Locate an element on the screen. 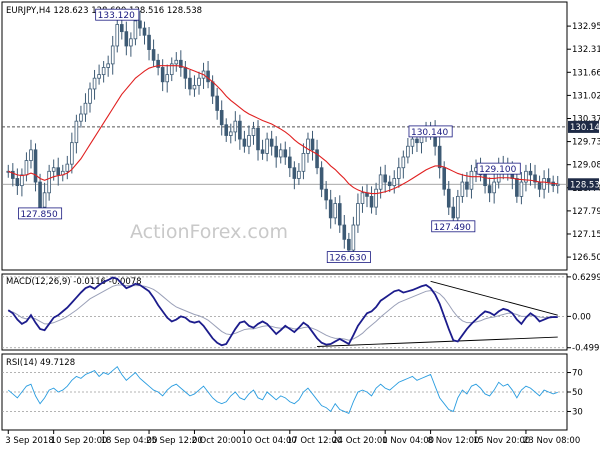 The width and height of the screenshot is (600, 450). rsi-series is located at coordinates (282, 390).